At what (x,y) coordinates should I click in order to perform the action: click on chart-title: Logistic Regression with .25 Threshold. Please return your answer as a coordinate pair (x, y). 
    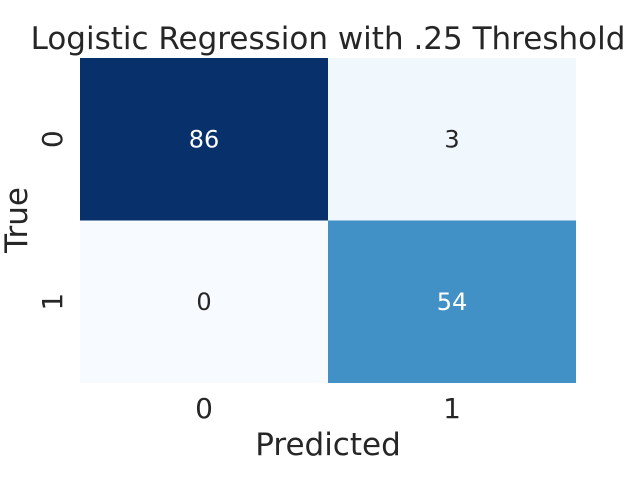
    Looking at the image, I should click on (328, 39).